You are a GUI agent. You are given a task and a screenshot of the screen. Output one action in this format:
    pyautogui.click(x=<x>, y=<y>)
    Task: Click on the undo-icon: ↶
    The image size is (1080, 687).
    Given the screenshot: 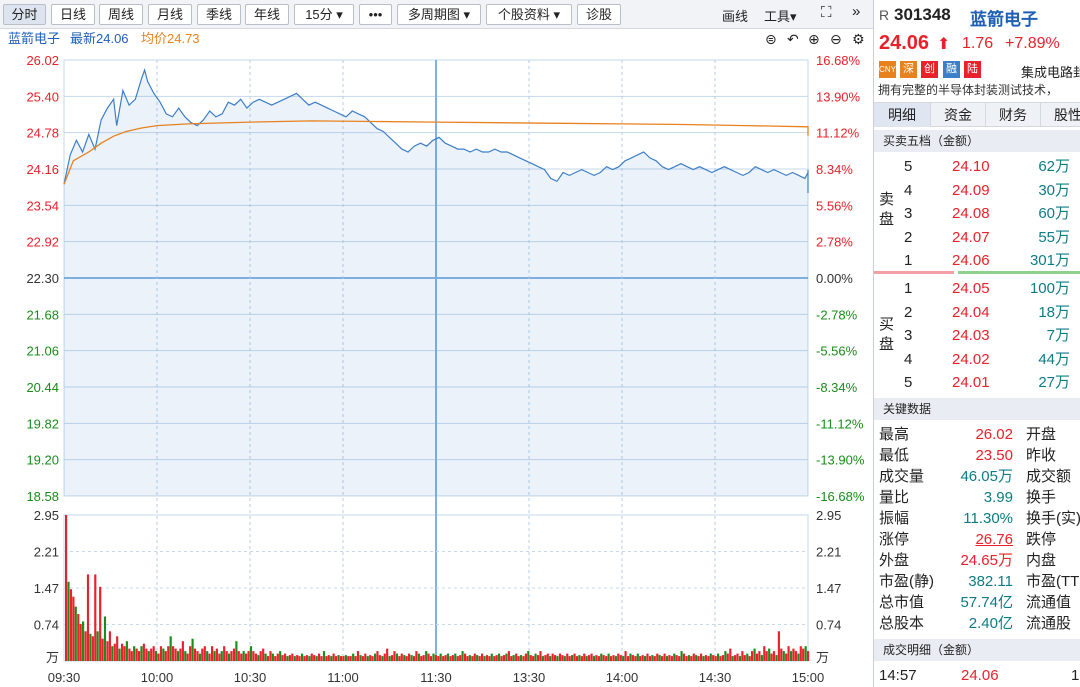 What is the action you would take?
    pyautogui.click(x=793, y=39)
    